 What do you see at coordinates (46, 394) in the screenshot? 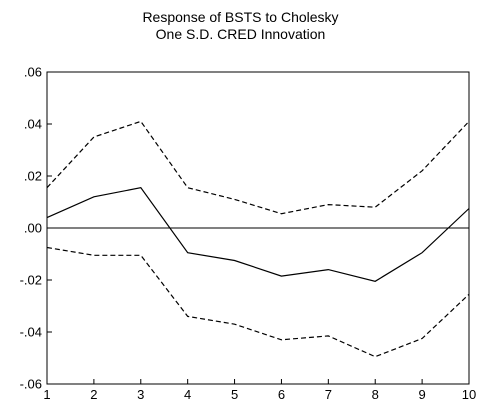
I see `x-tick-label: 1` at bounding box center [46, 394].